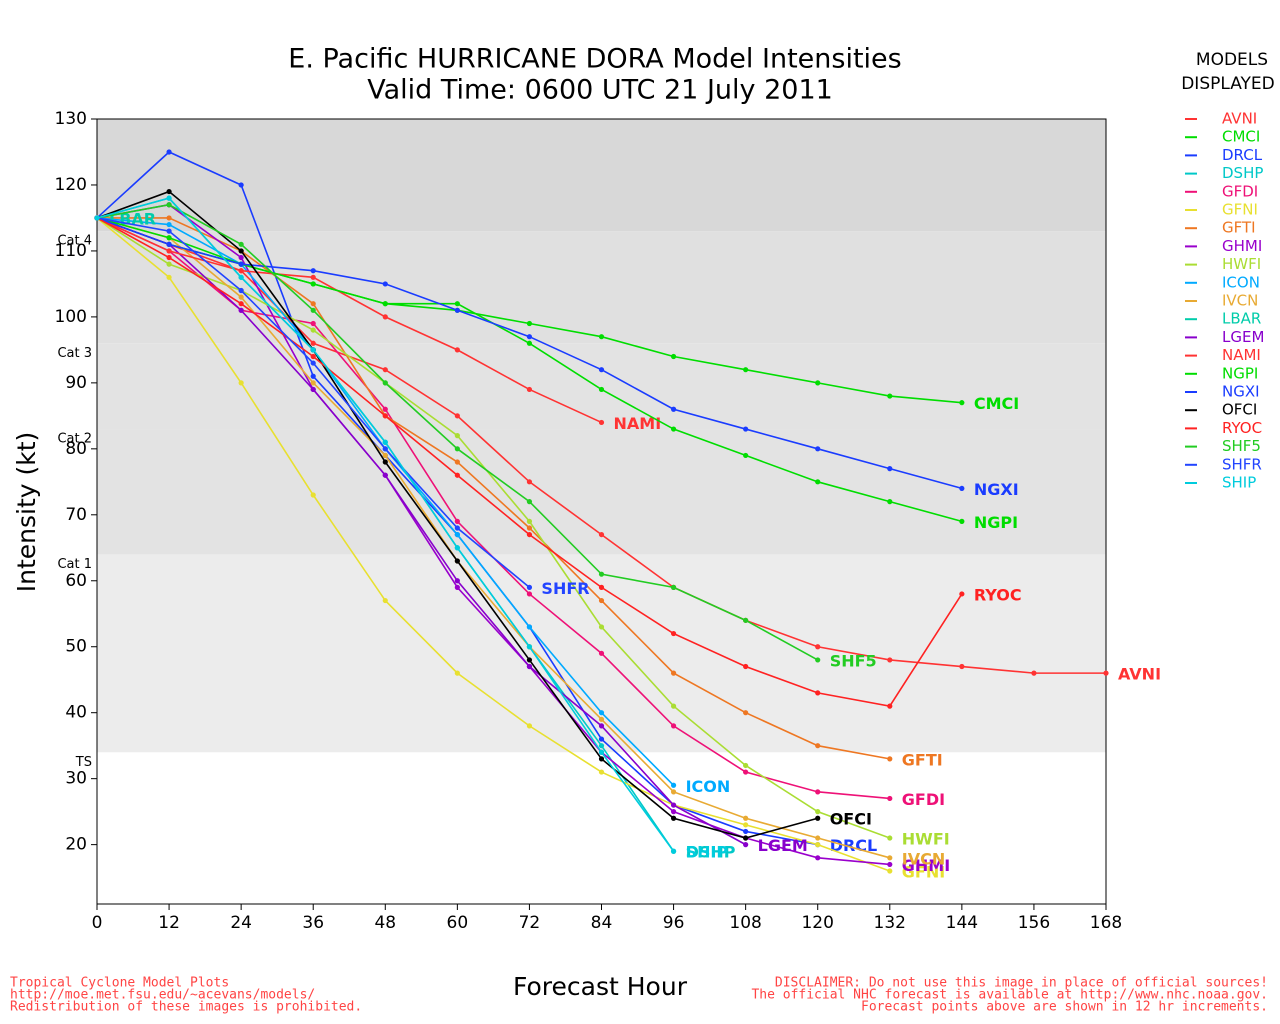 This screenshot has height=1024, width=1280. I want to click on series-end-label: SHF5, so click(853, 660).